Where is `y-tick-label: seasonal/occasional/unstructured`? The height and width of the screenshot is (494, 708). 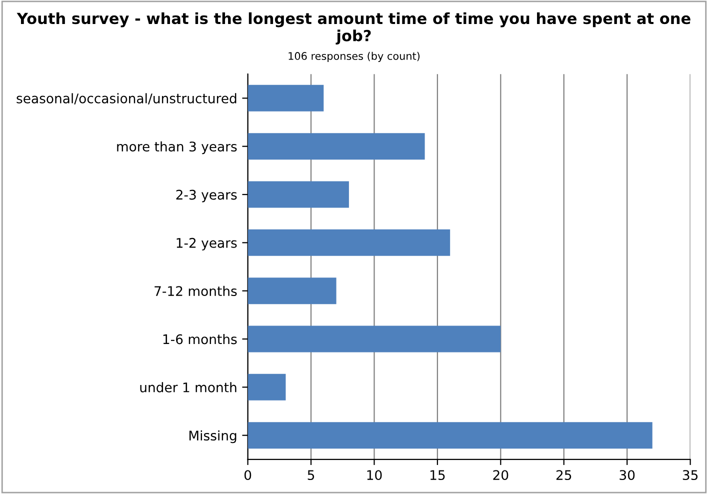
y-tick-label: seasonal/occasional/unstructured is located at coordinates (126, 98).